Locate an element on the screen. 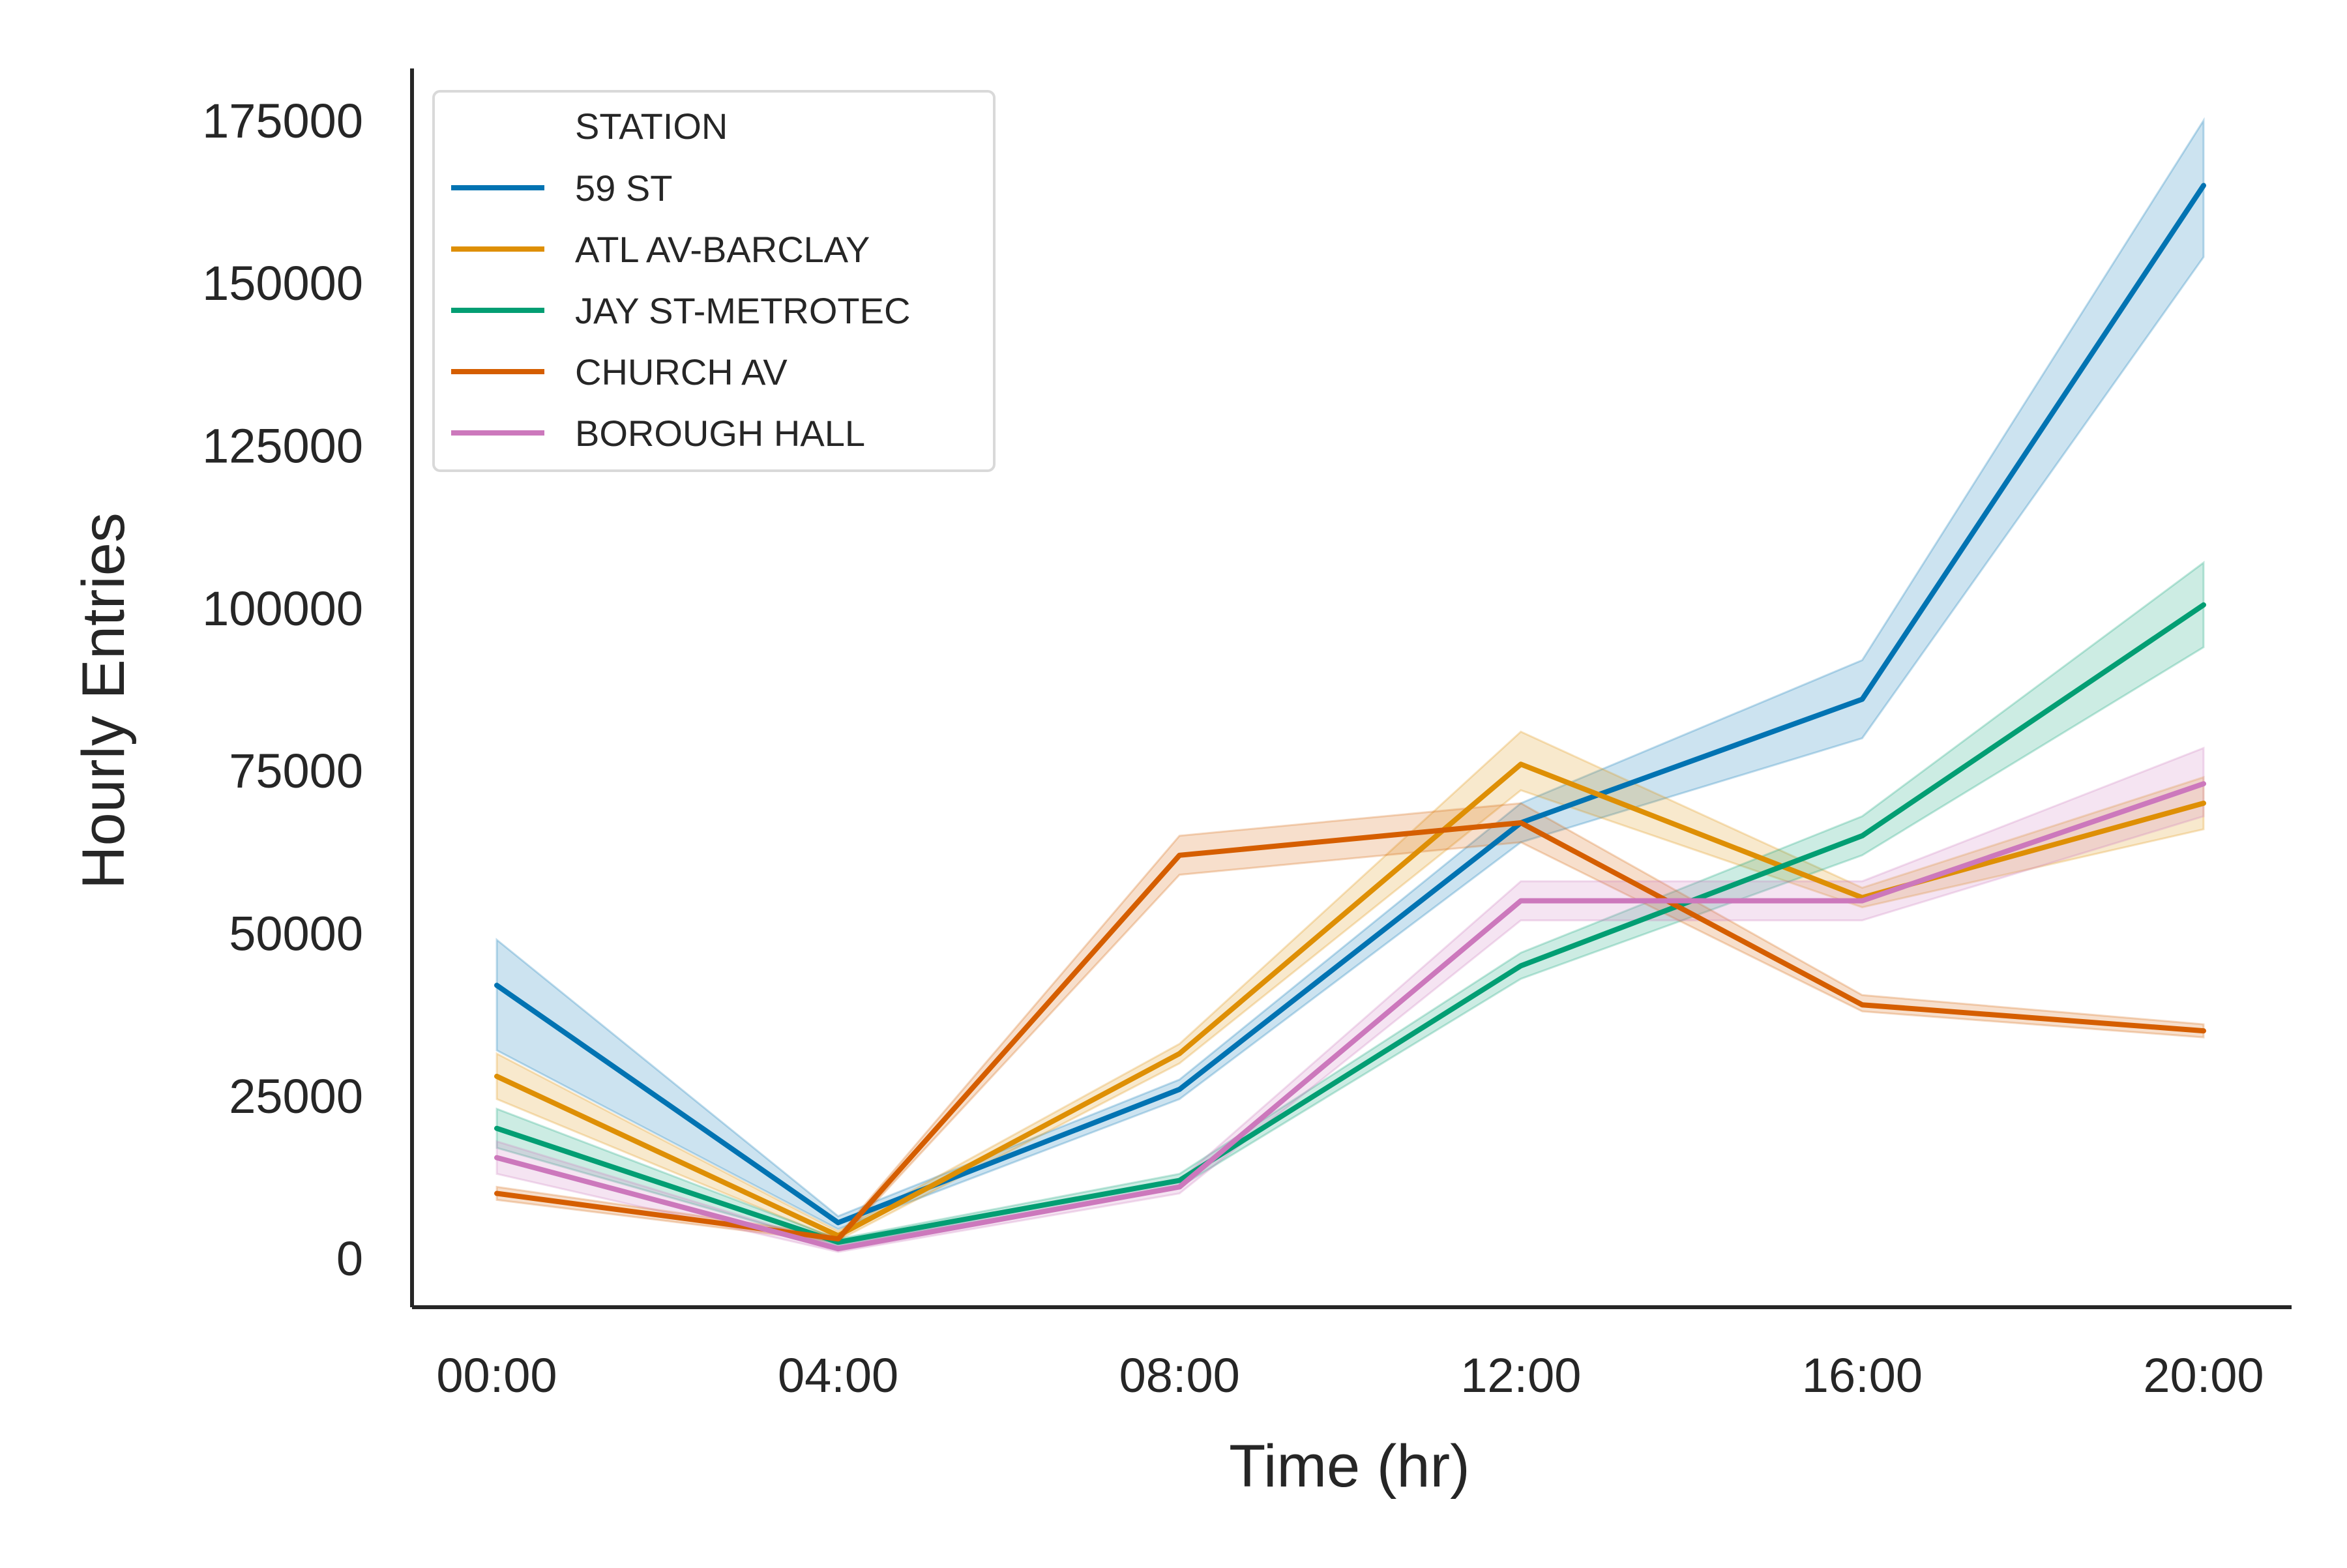  x-tick-label: 12:00 is located at coordinates (1520, 1375).